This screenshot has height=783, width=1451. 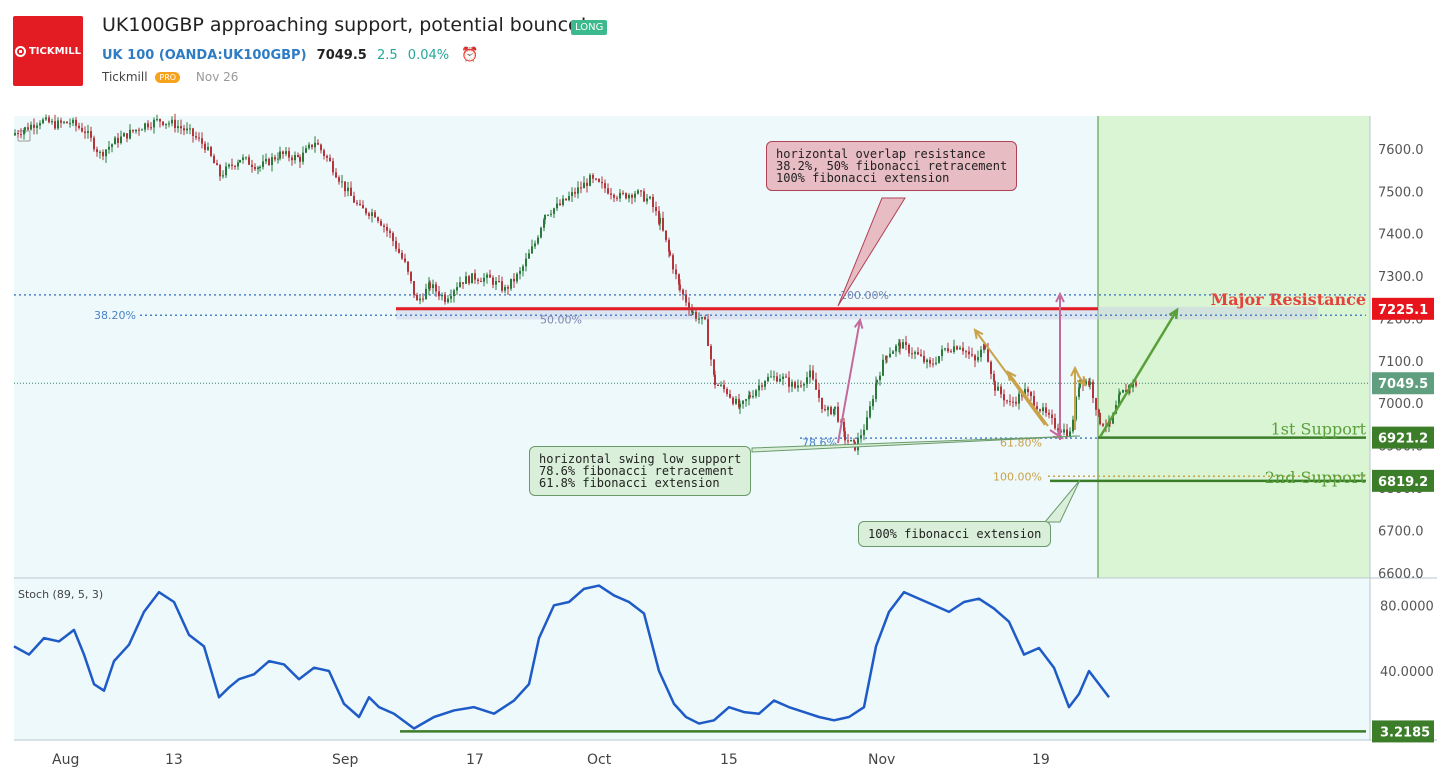 I want to click on resistance-note-line: 100% fibonacci extension, so click(x=863, y=178).